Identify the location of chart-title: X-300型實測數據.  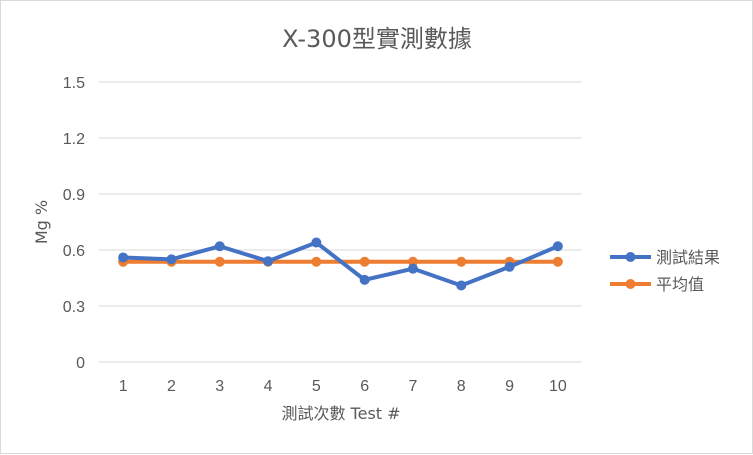
(377, 39).